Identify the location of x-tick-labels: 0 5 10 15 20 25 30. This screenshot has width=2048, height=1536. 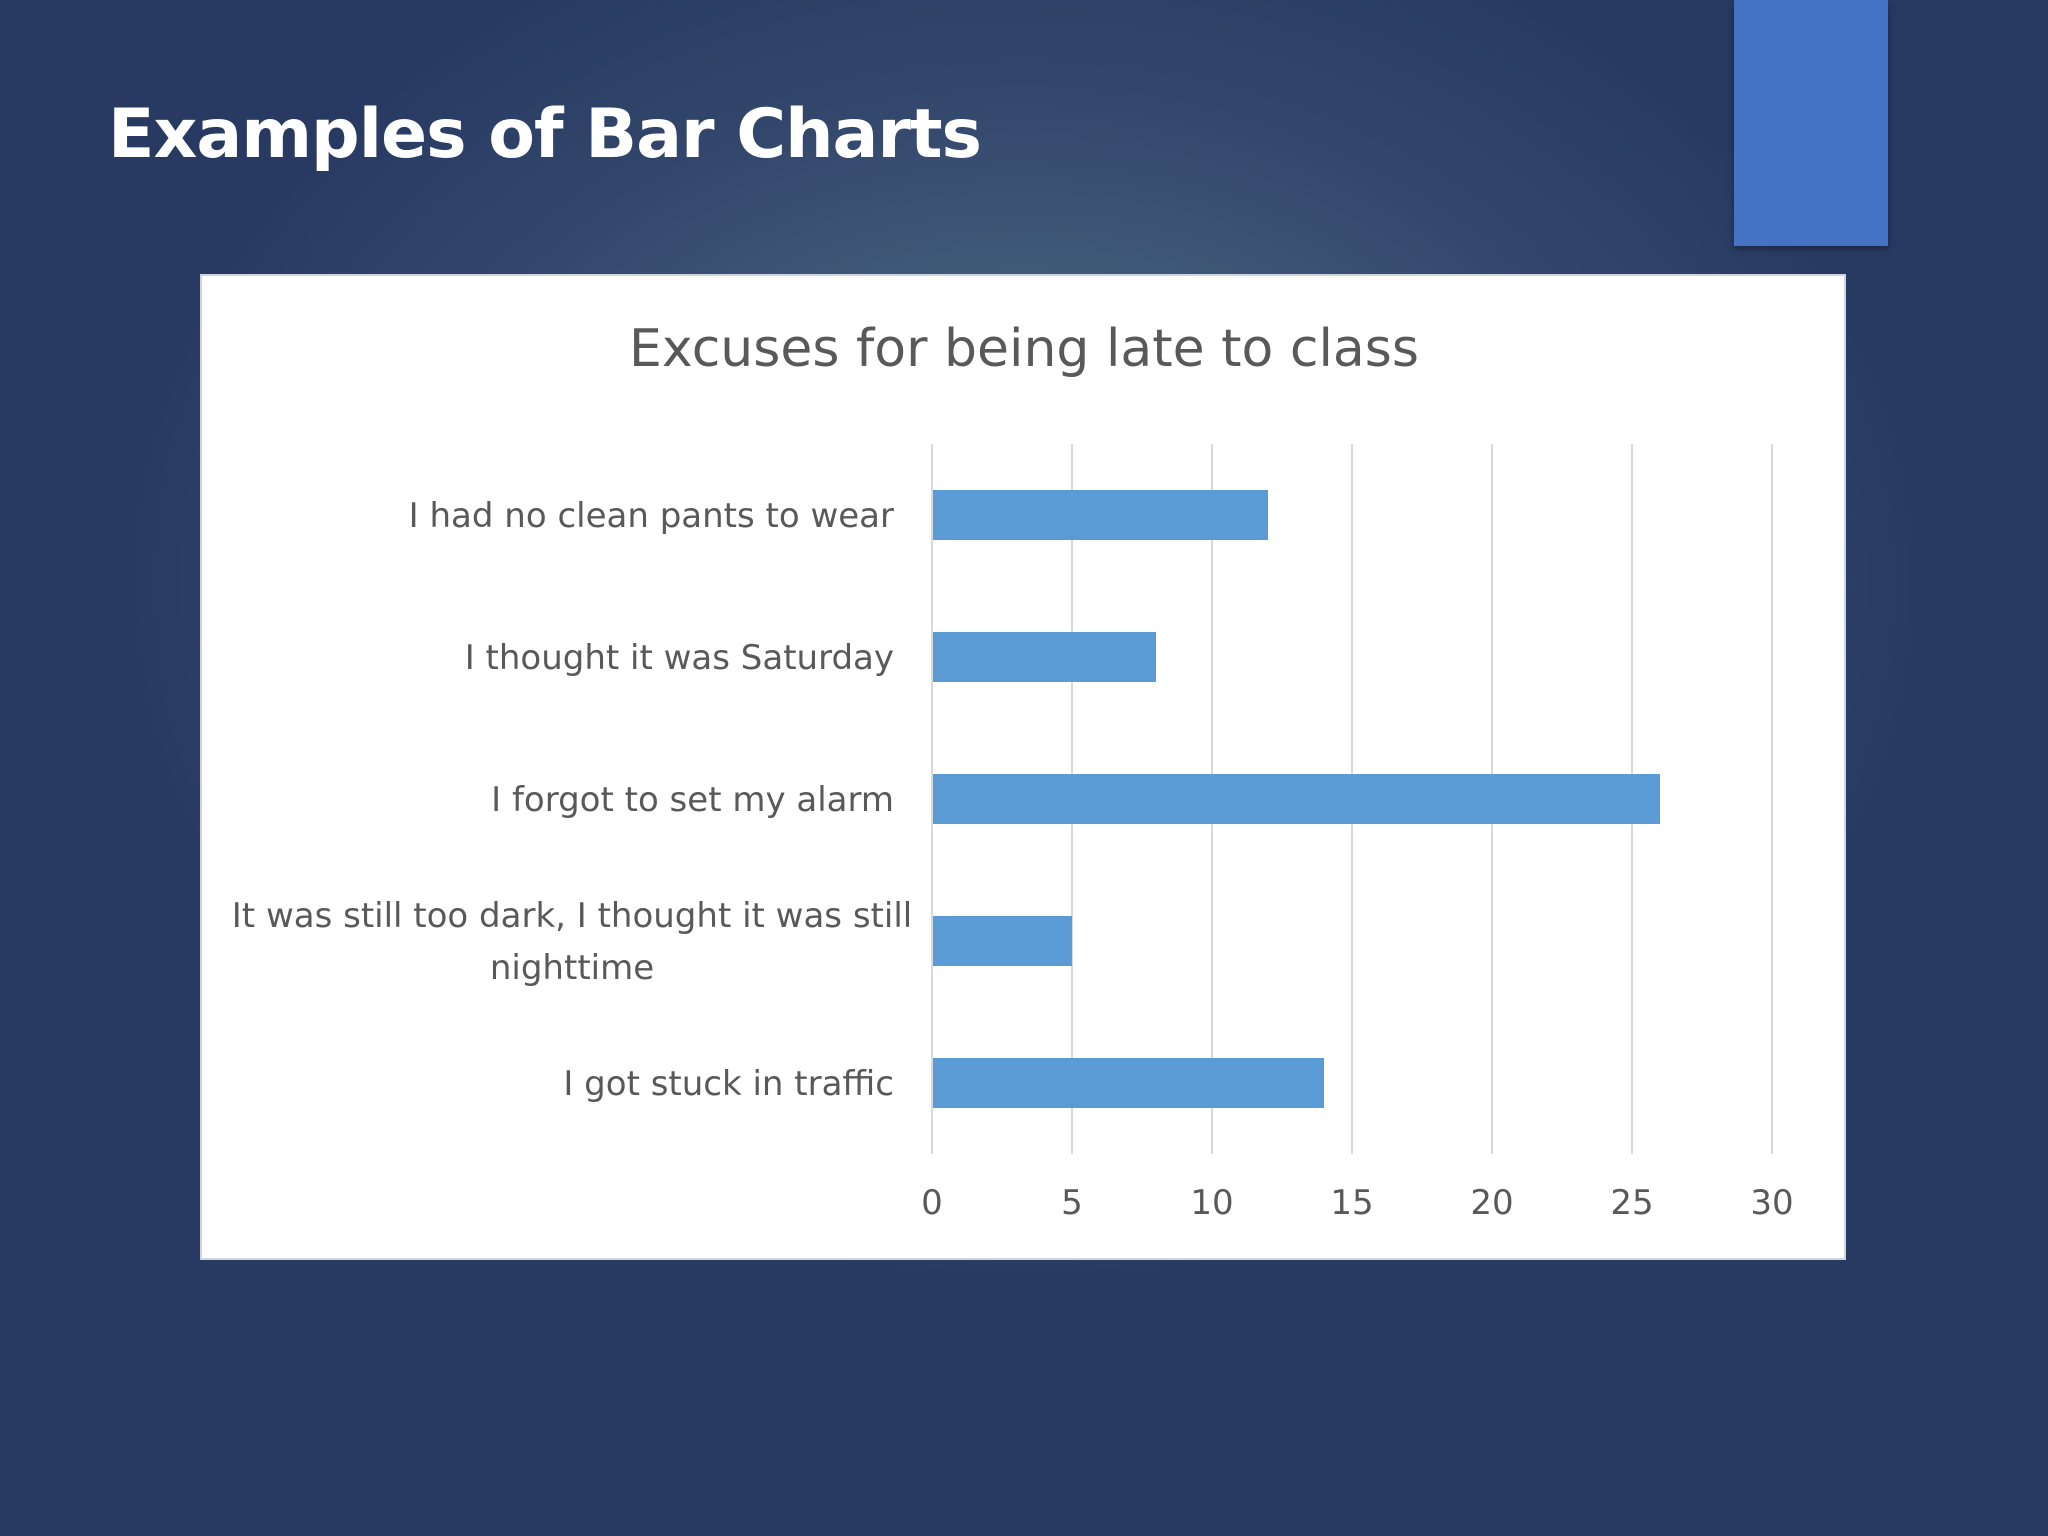
(1357, 1203).